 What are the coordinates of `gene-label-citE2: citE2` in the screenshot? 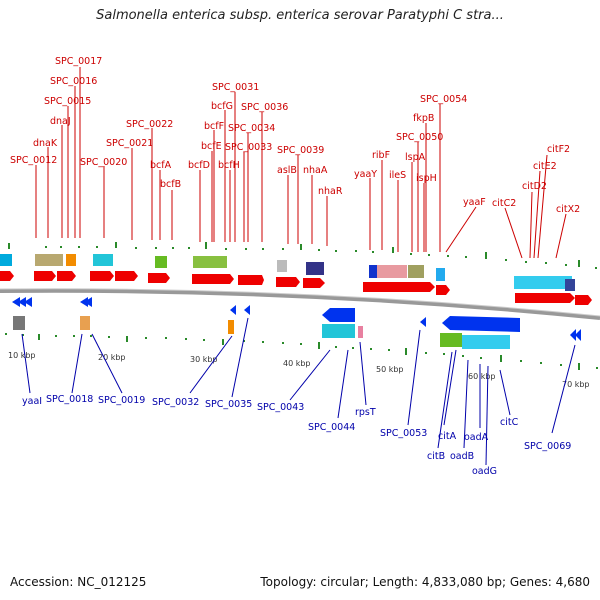 It's located at (545, 166).